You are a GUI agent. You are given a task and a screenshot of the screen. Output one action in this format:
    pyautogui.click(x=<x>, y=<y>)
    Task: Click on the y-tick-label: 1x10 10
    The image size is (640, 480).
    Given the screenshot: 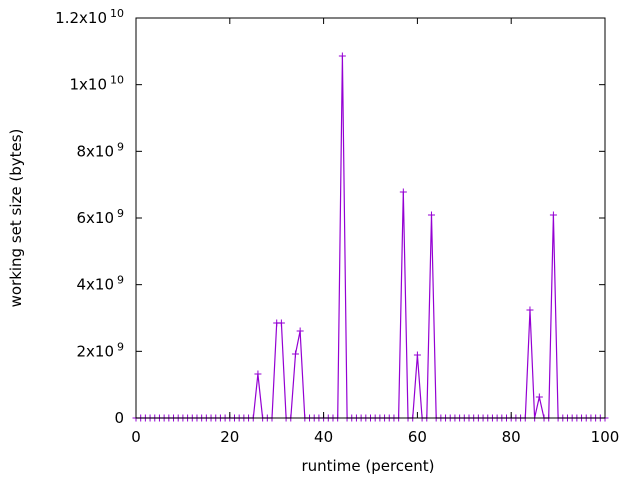 What is the action you would take?
    pyautogui.click(x=96, y=84)
    